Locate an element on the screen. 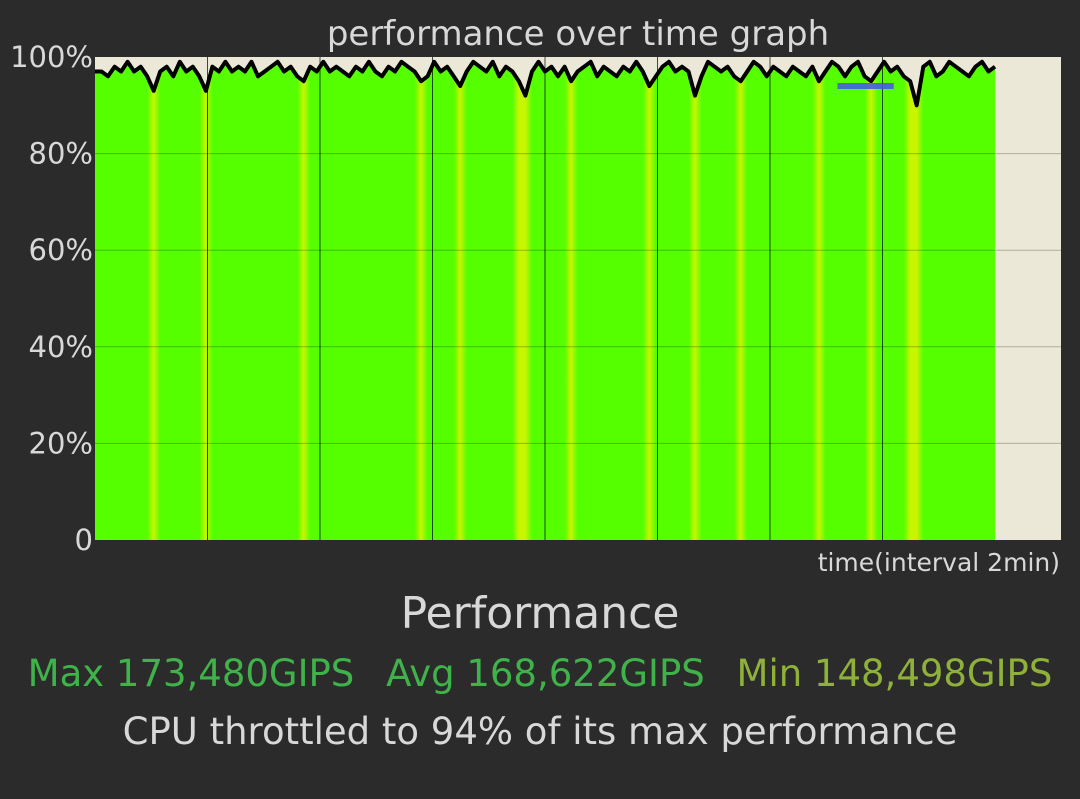 The image size is (1080, 799). x-axis-label: time(interval 2min) is located at coordinates (939, 562).